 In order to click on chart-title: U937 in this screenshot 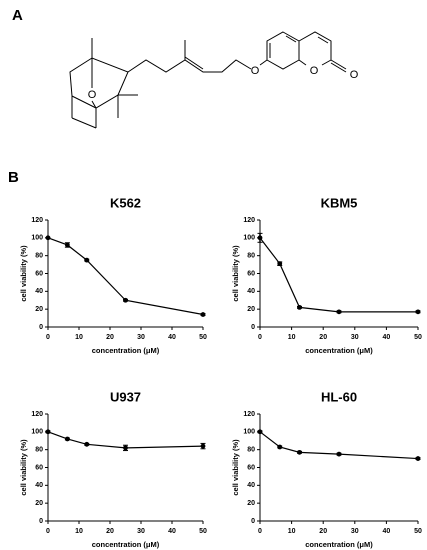, I will do `click(125, 396)`.